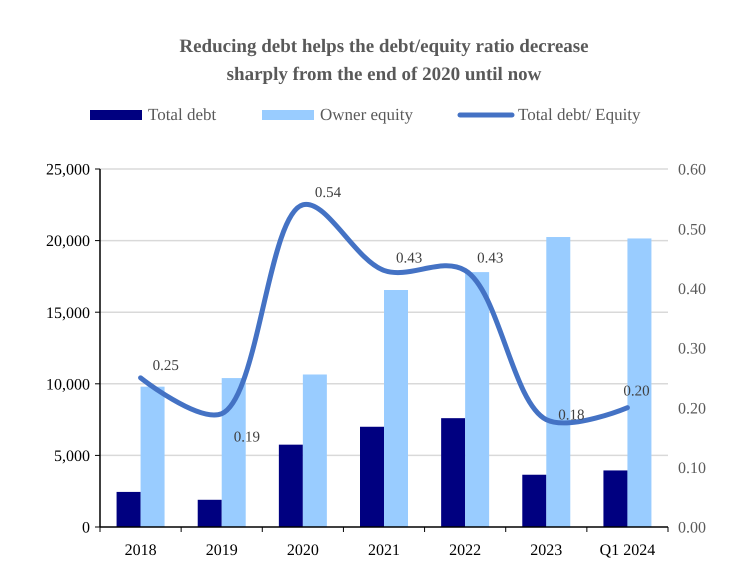  I want to click on data-label: 0.18, so click(571, 416).